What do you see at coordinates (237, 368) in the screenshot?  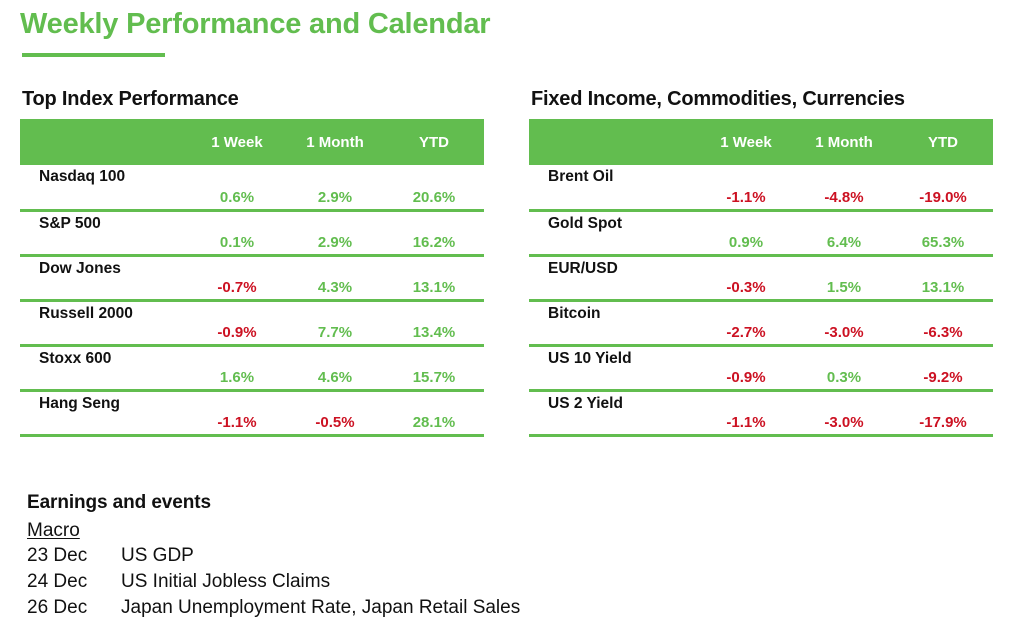 I see `cell-1week: 1.6%` at bounding box center [237, 368].